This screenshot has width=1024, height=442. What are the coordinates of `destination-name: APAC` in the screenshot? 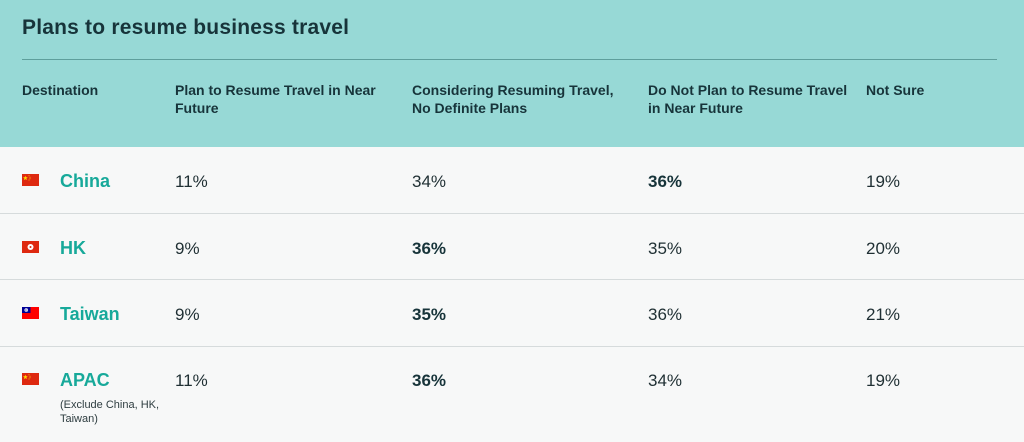 It's located at (85, 380).